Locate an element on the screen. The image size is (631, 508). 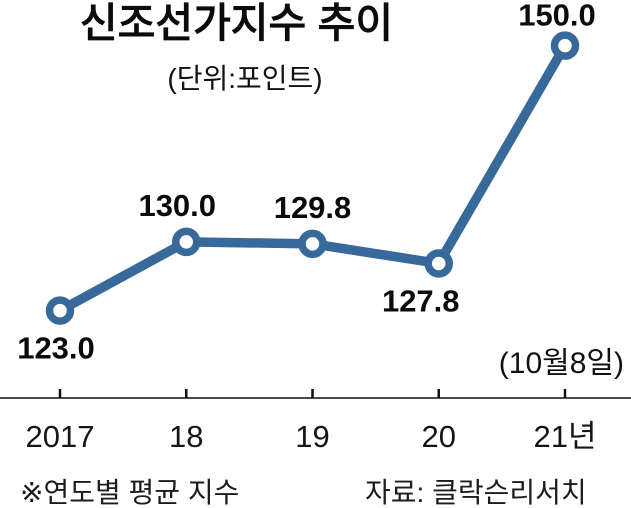
x-axis-label: 2017 is located at coordinates (60, 436).